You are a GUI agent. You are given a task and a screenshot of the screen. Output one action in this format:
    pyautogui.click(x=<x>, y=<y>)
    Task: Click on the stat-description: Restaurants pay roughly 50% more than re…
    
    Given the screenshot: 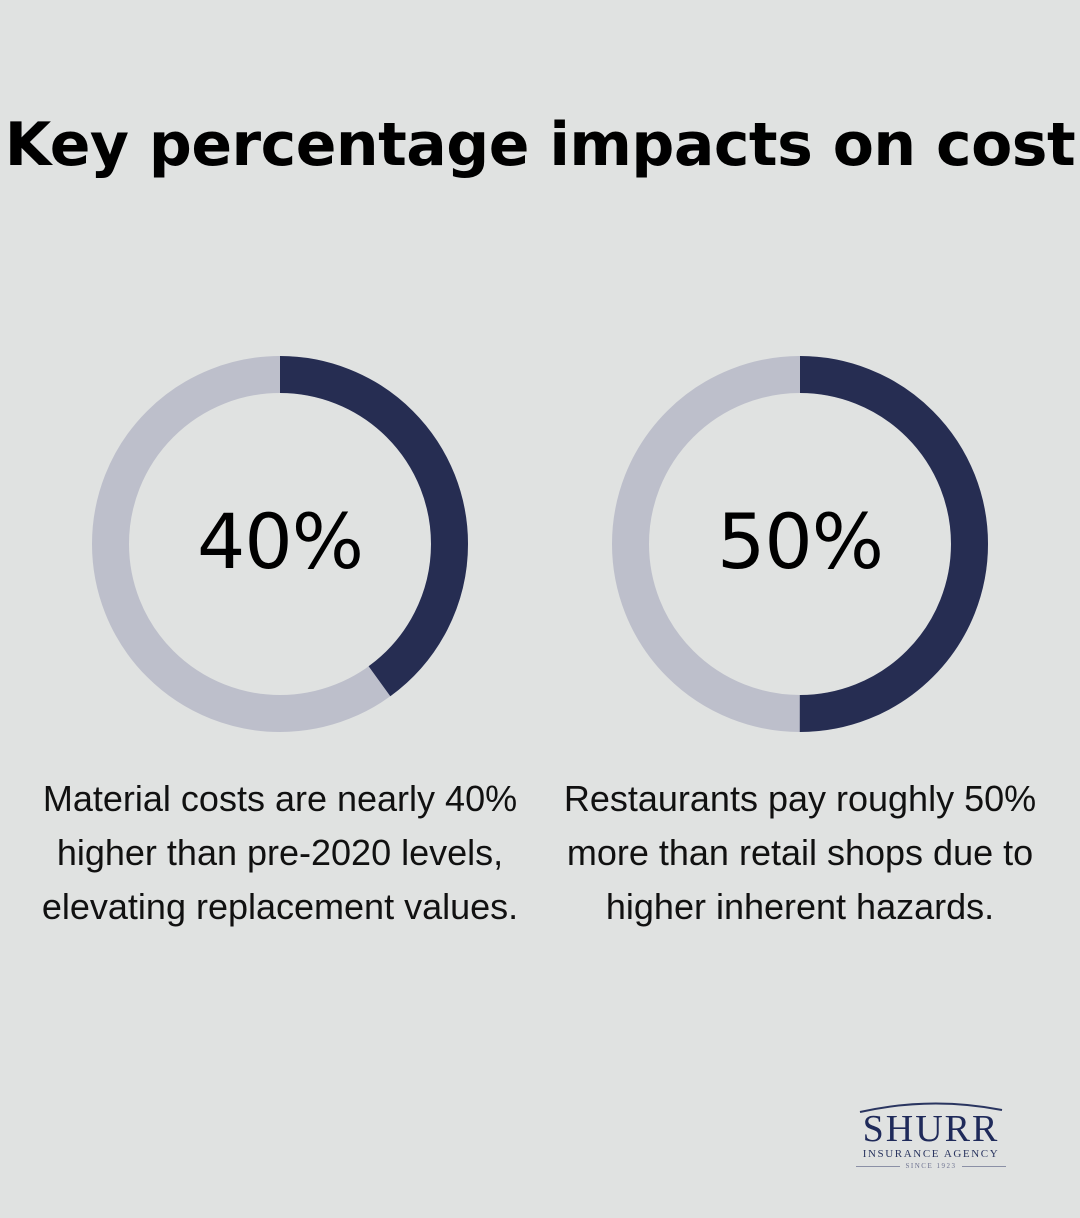 What is the action you would take?
    pyautogui.click(x=800, y=852)
    